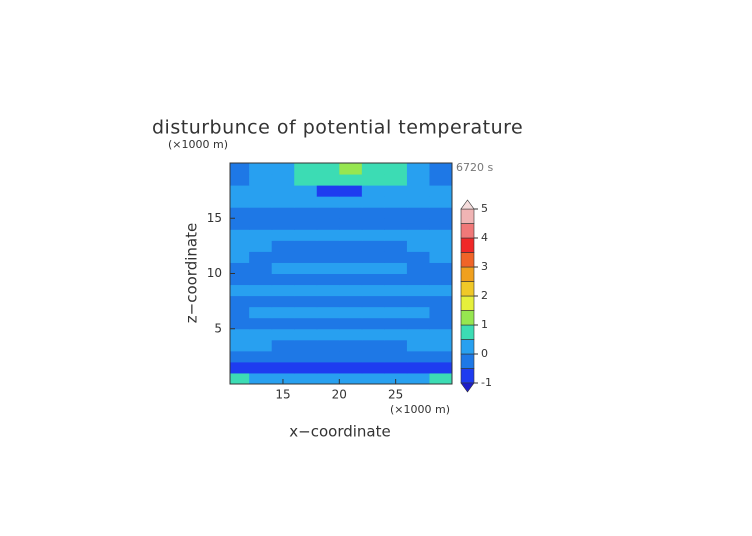 The height and width of the screenshot is (536, 752). I want to click on colorbar-tick-label: 3, so click(484, 266).